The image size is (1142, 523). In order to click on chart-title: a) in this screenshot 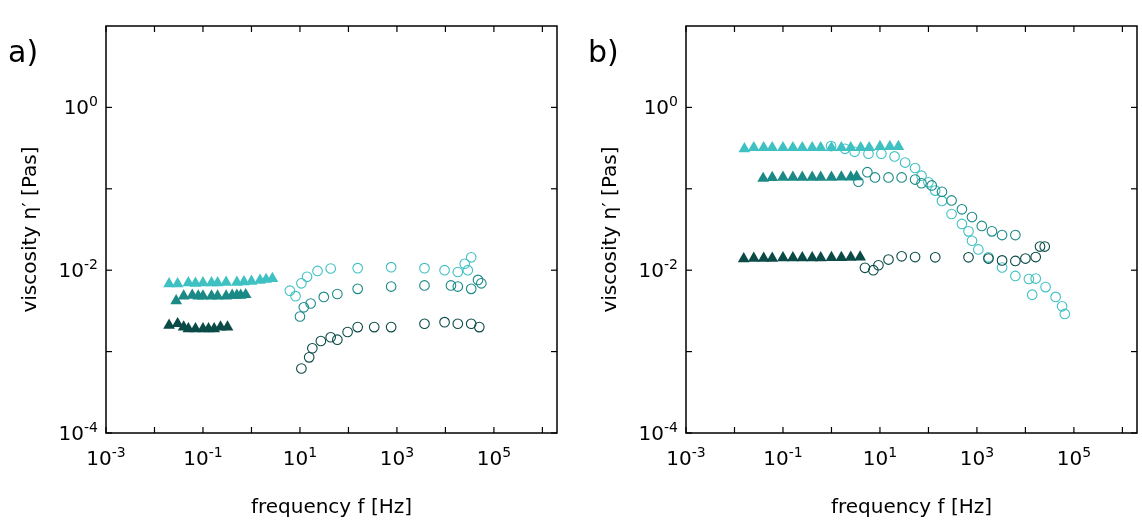, I will do `click(23, 51)`.